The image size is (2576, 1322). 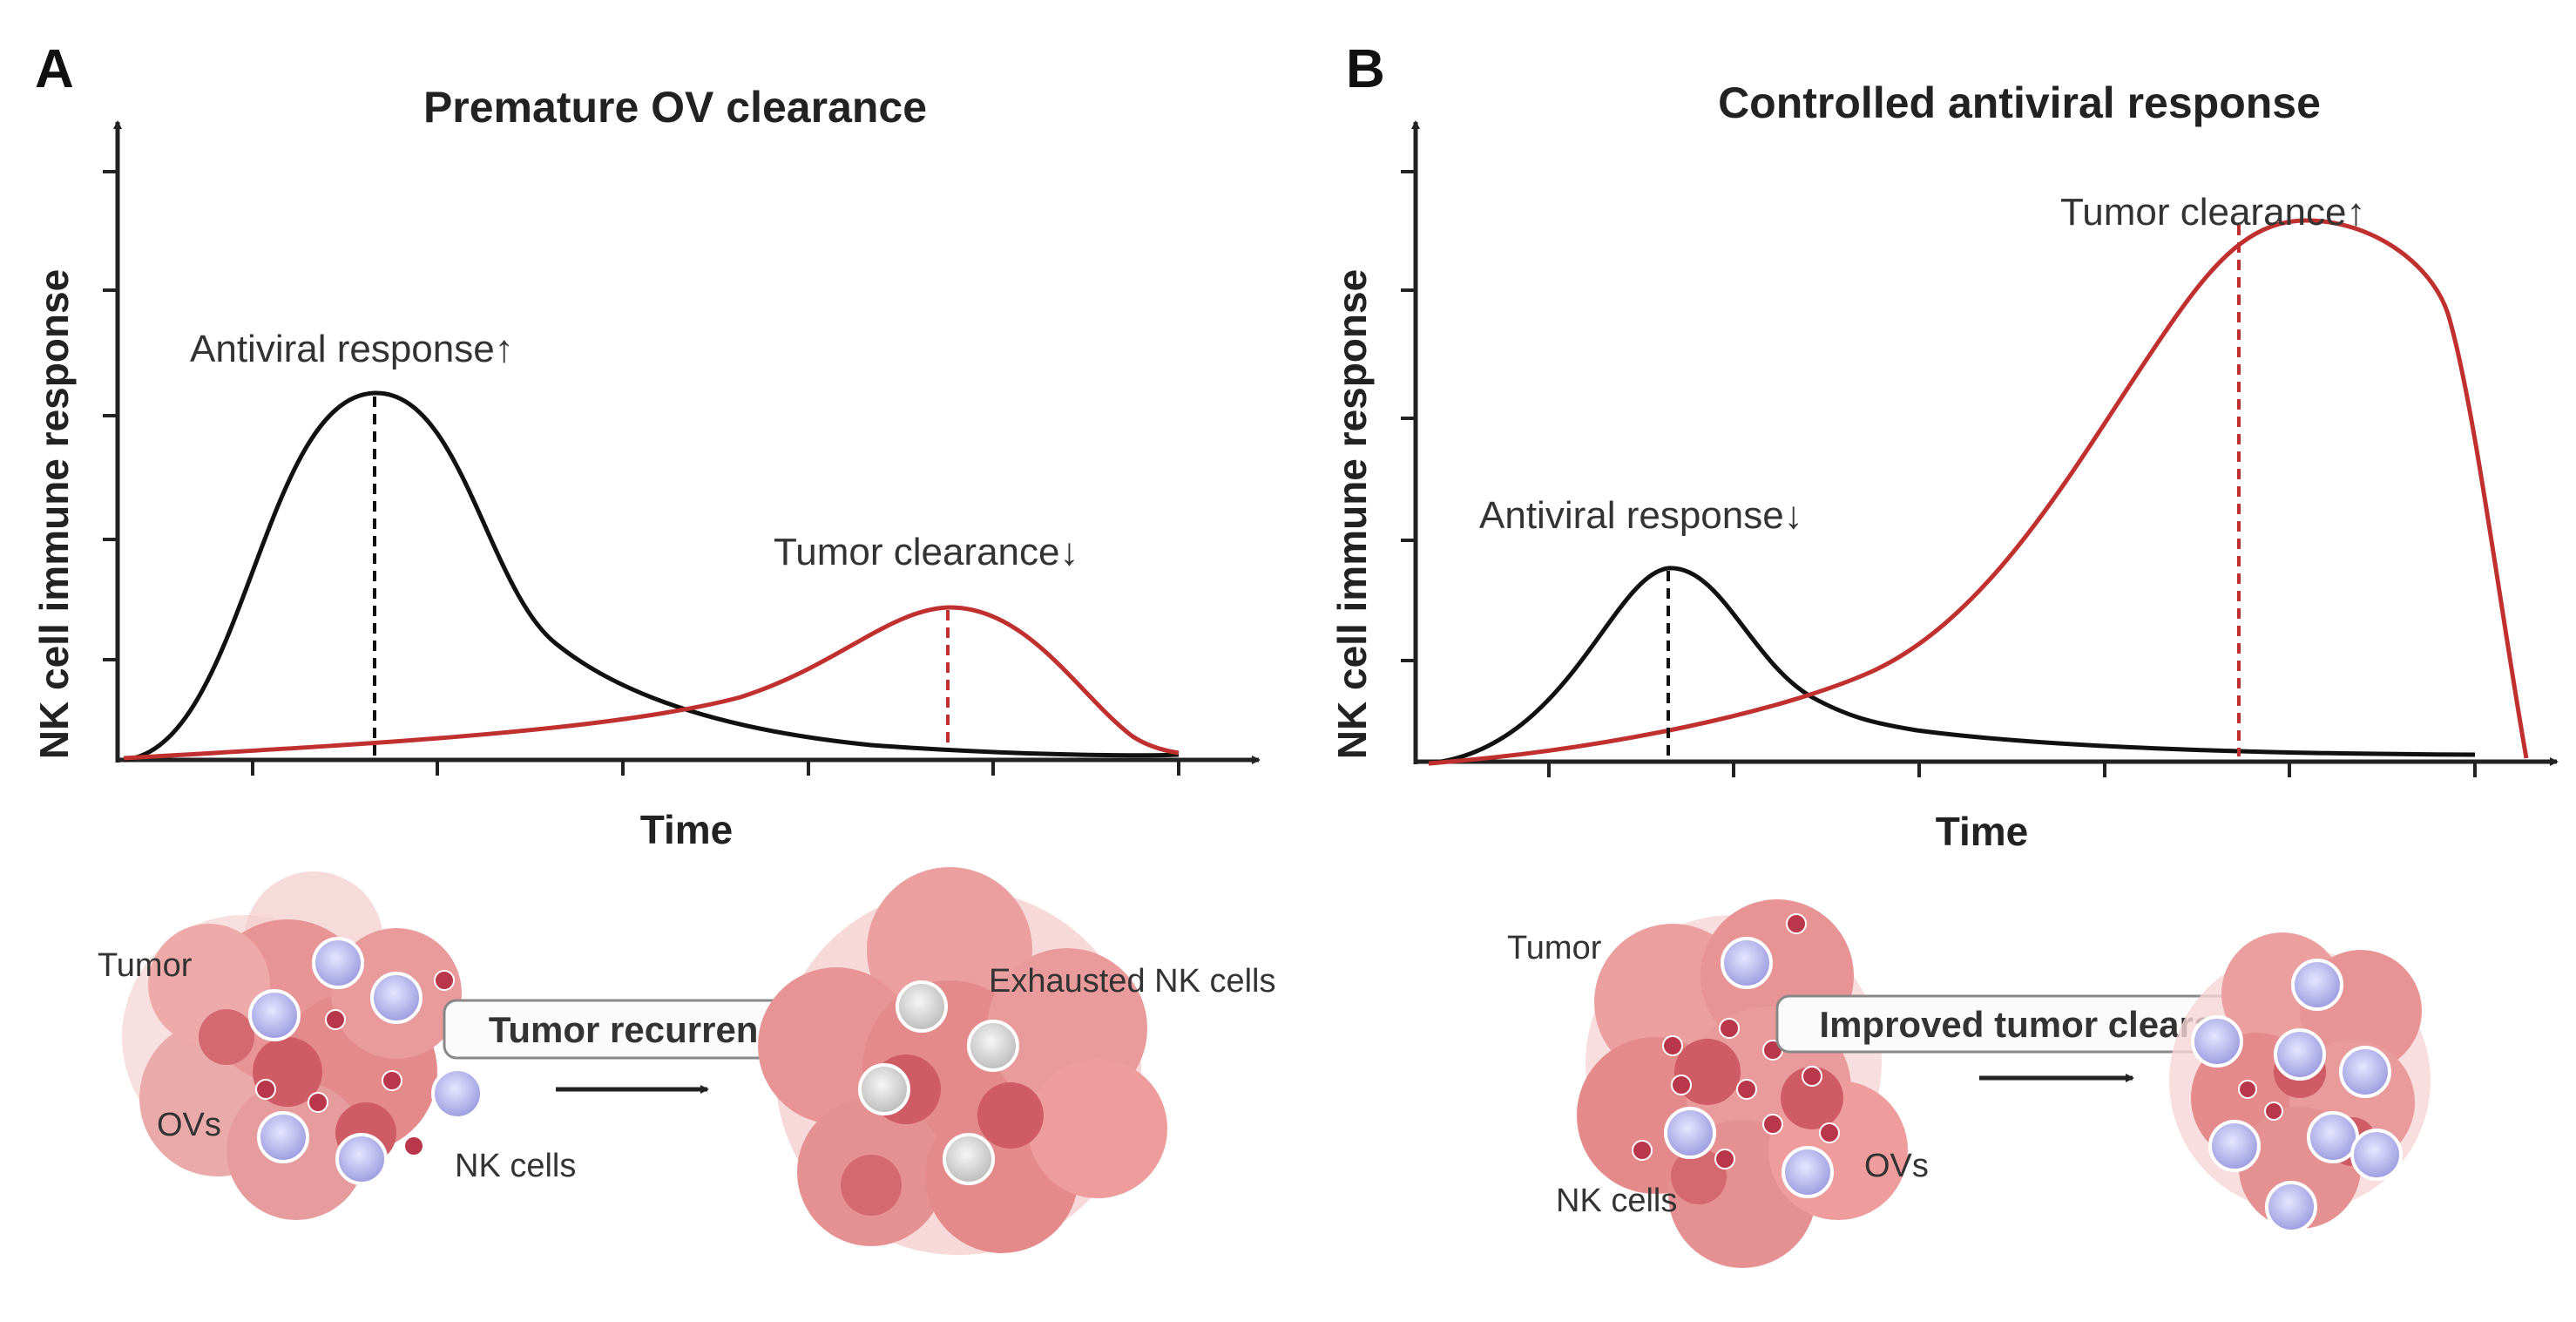 What do you see at coordinates (1365, 69) in the screenshot?
I see `panel-letter-b: B` at bounding box center [1365, 69].